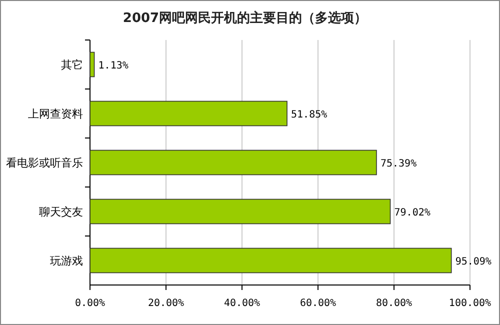 This screenshot has height=325, width=500. Describe the element at coordinates (166, 303) in the screenshot. I see `x-tick-label: 20.00%` at that location.